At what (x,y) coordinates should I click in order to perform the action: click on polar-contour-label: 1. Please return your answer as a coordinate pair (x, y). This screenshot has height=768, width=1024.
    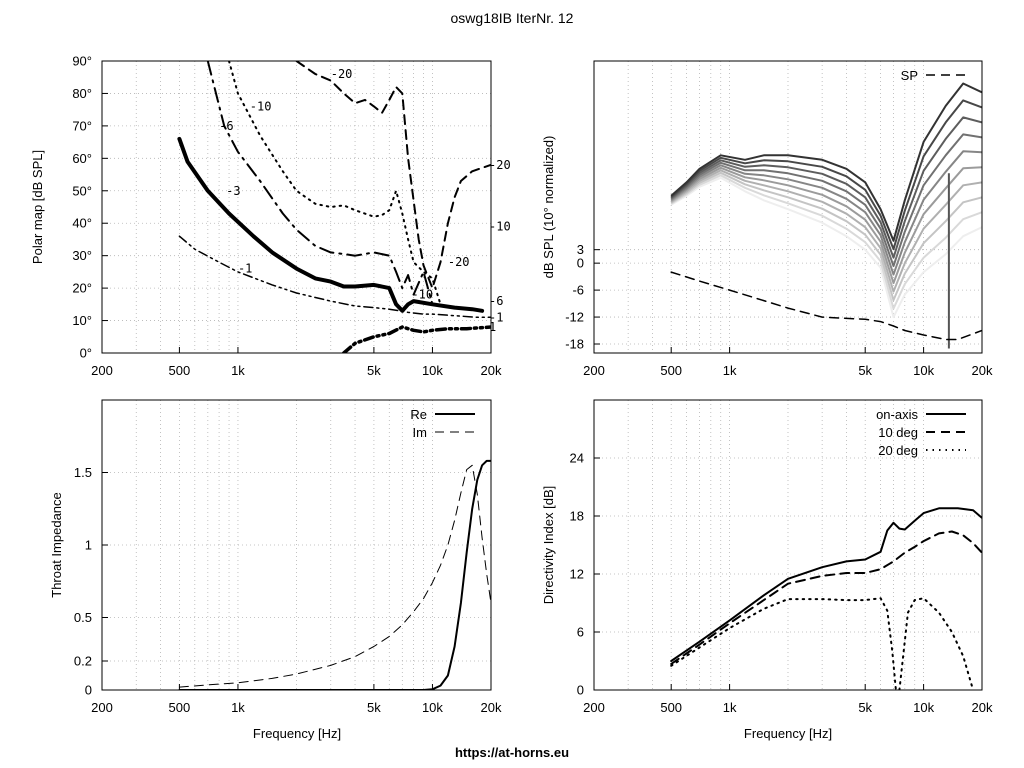
    Looking at the image, I should click on (492, 327).